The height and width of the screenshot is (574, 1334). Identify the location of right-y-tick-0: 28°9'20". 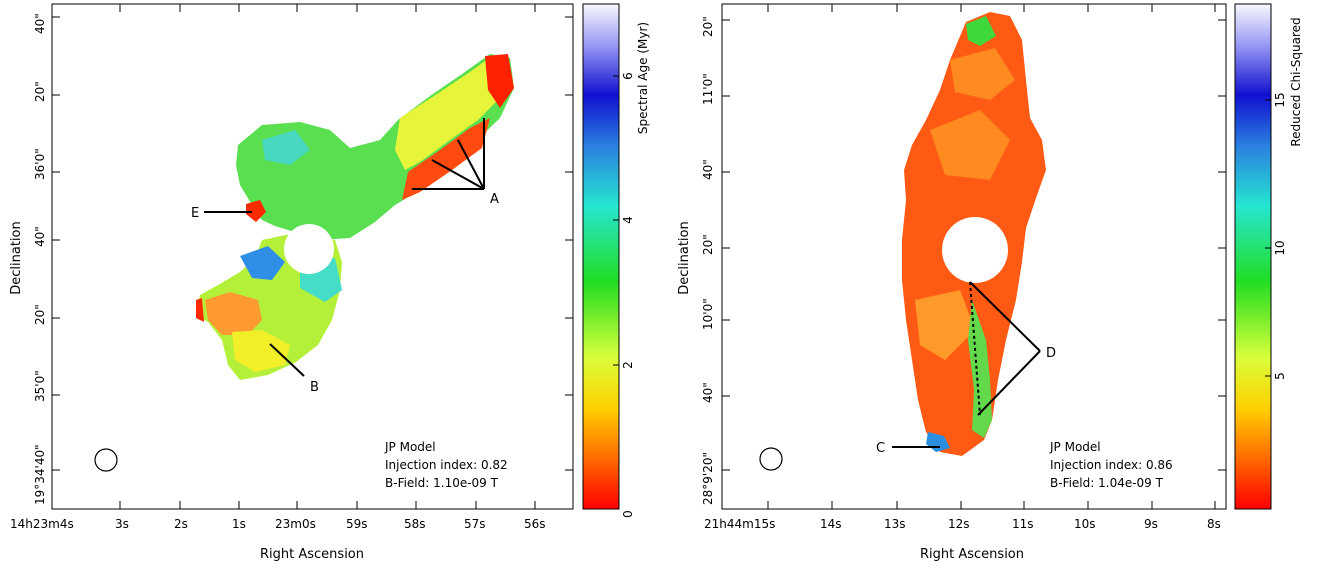
(708, 478).